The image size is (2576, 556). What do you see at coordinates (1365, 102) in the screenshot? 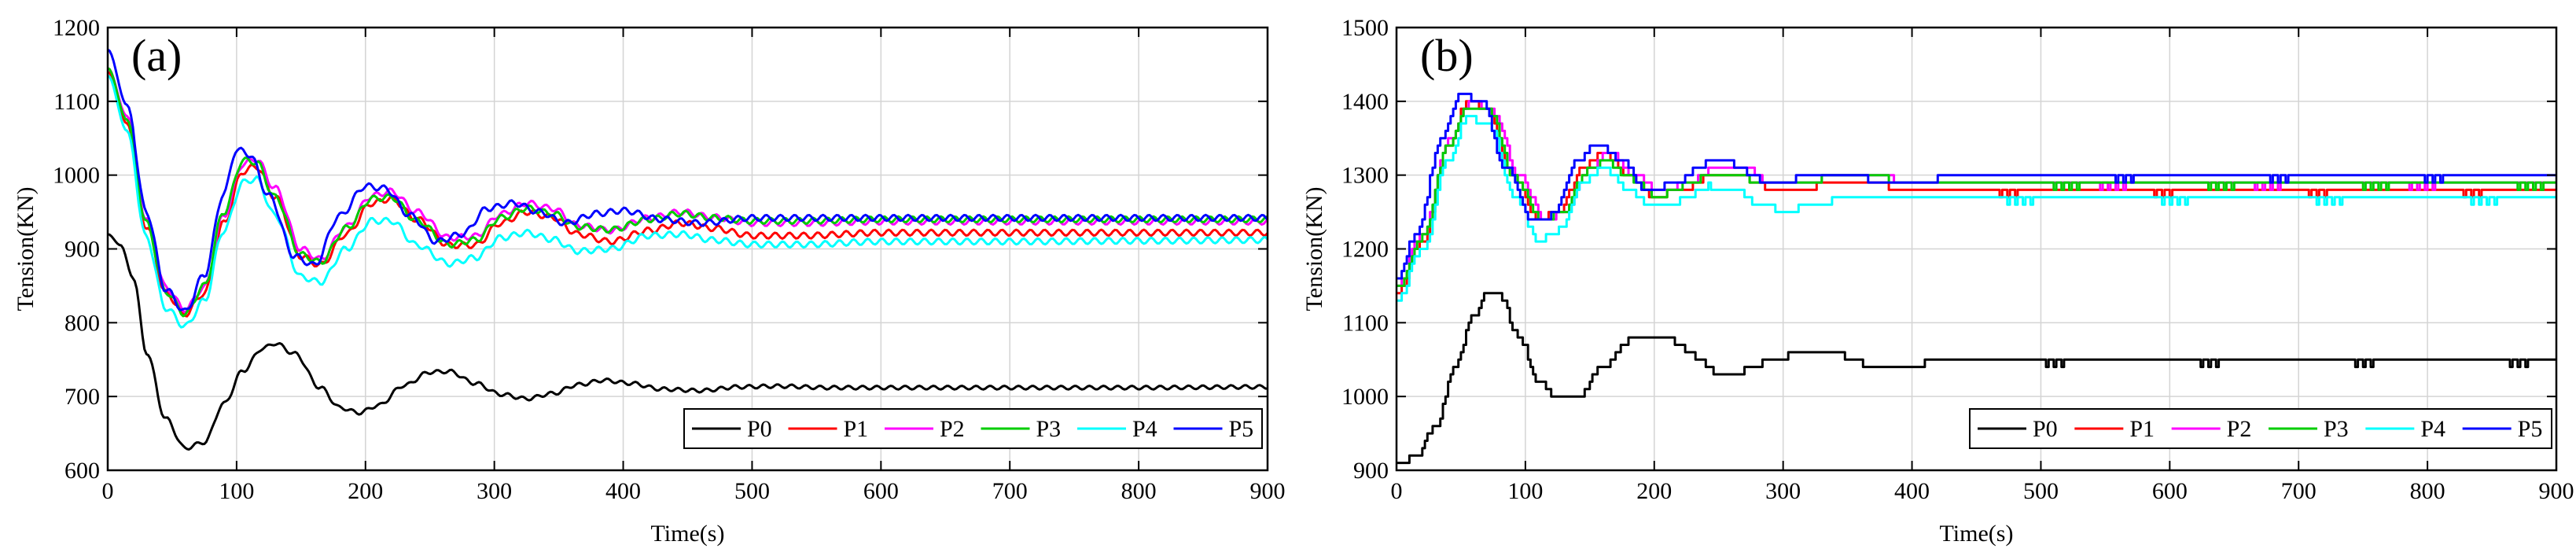
I see `y-tick-label: 1400` at bounding box center [1365, 102].